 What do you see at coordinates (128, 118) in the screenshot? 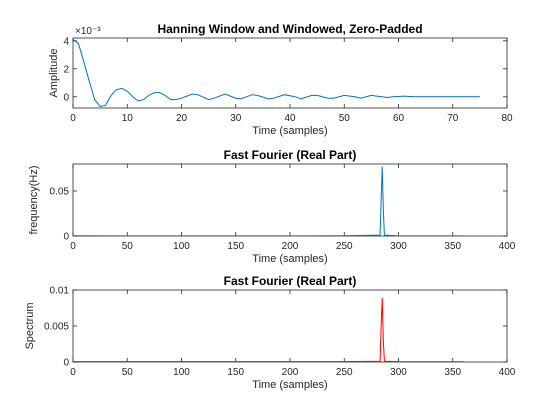
I see `x-tick-label: 10` at bounding box center [128, 118].